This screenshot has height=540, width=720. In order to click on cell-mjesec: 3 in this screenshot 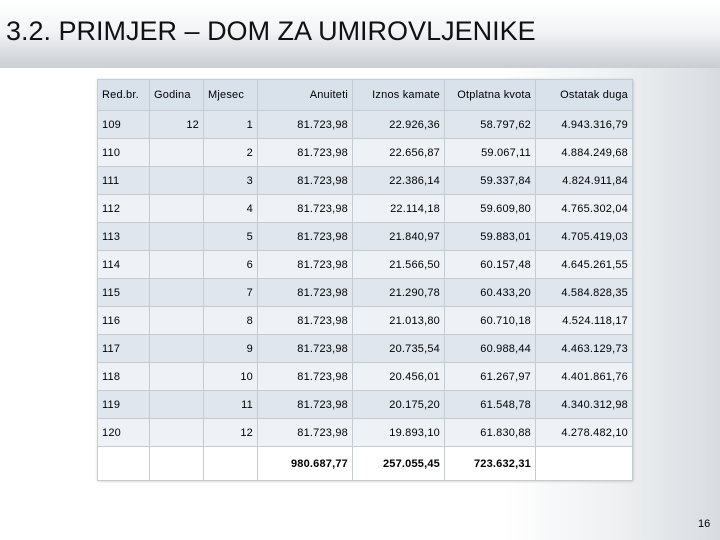, I will do `click(230, 180)`.